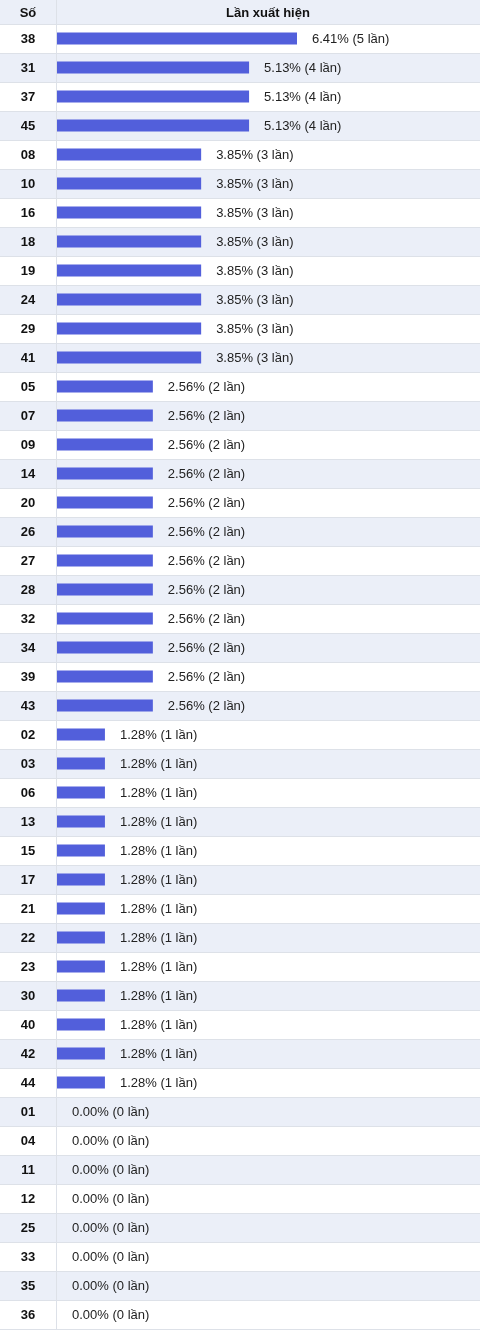 This screenshot has width=480, height=1331. I want to click on data-label: 6.41% (5 lần), so click(351, 38).